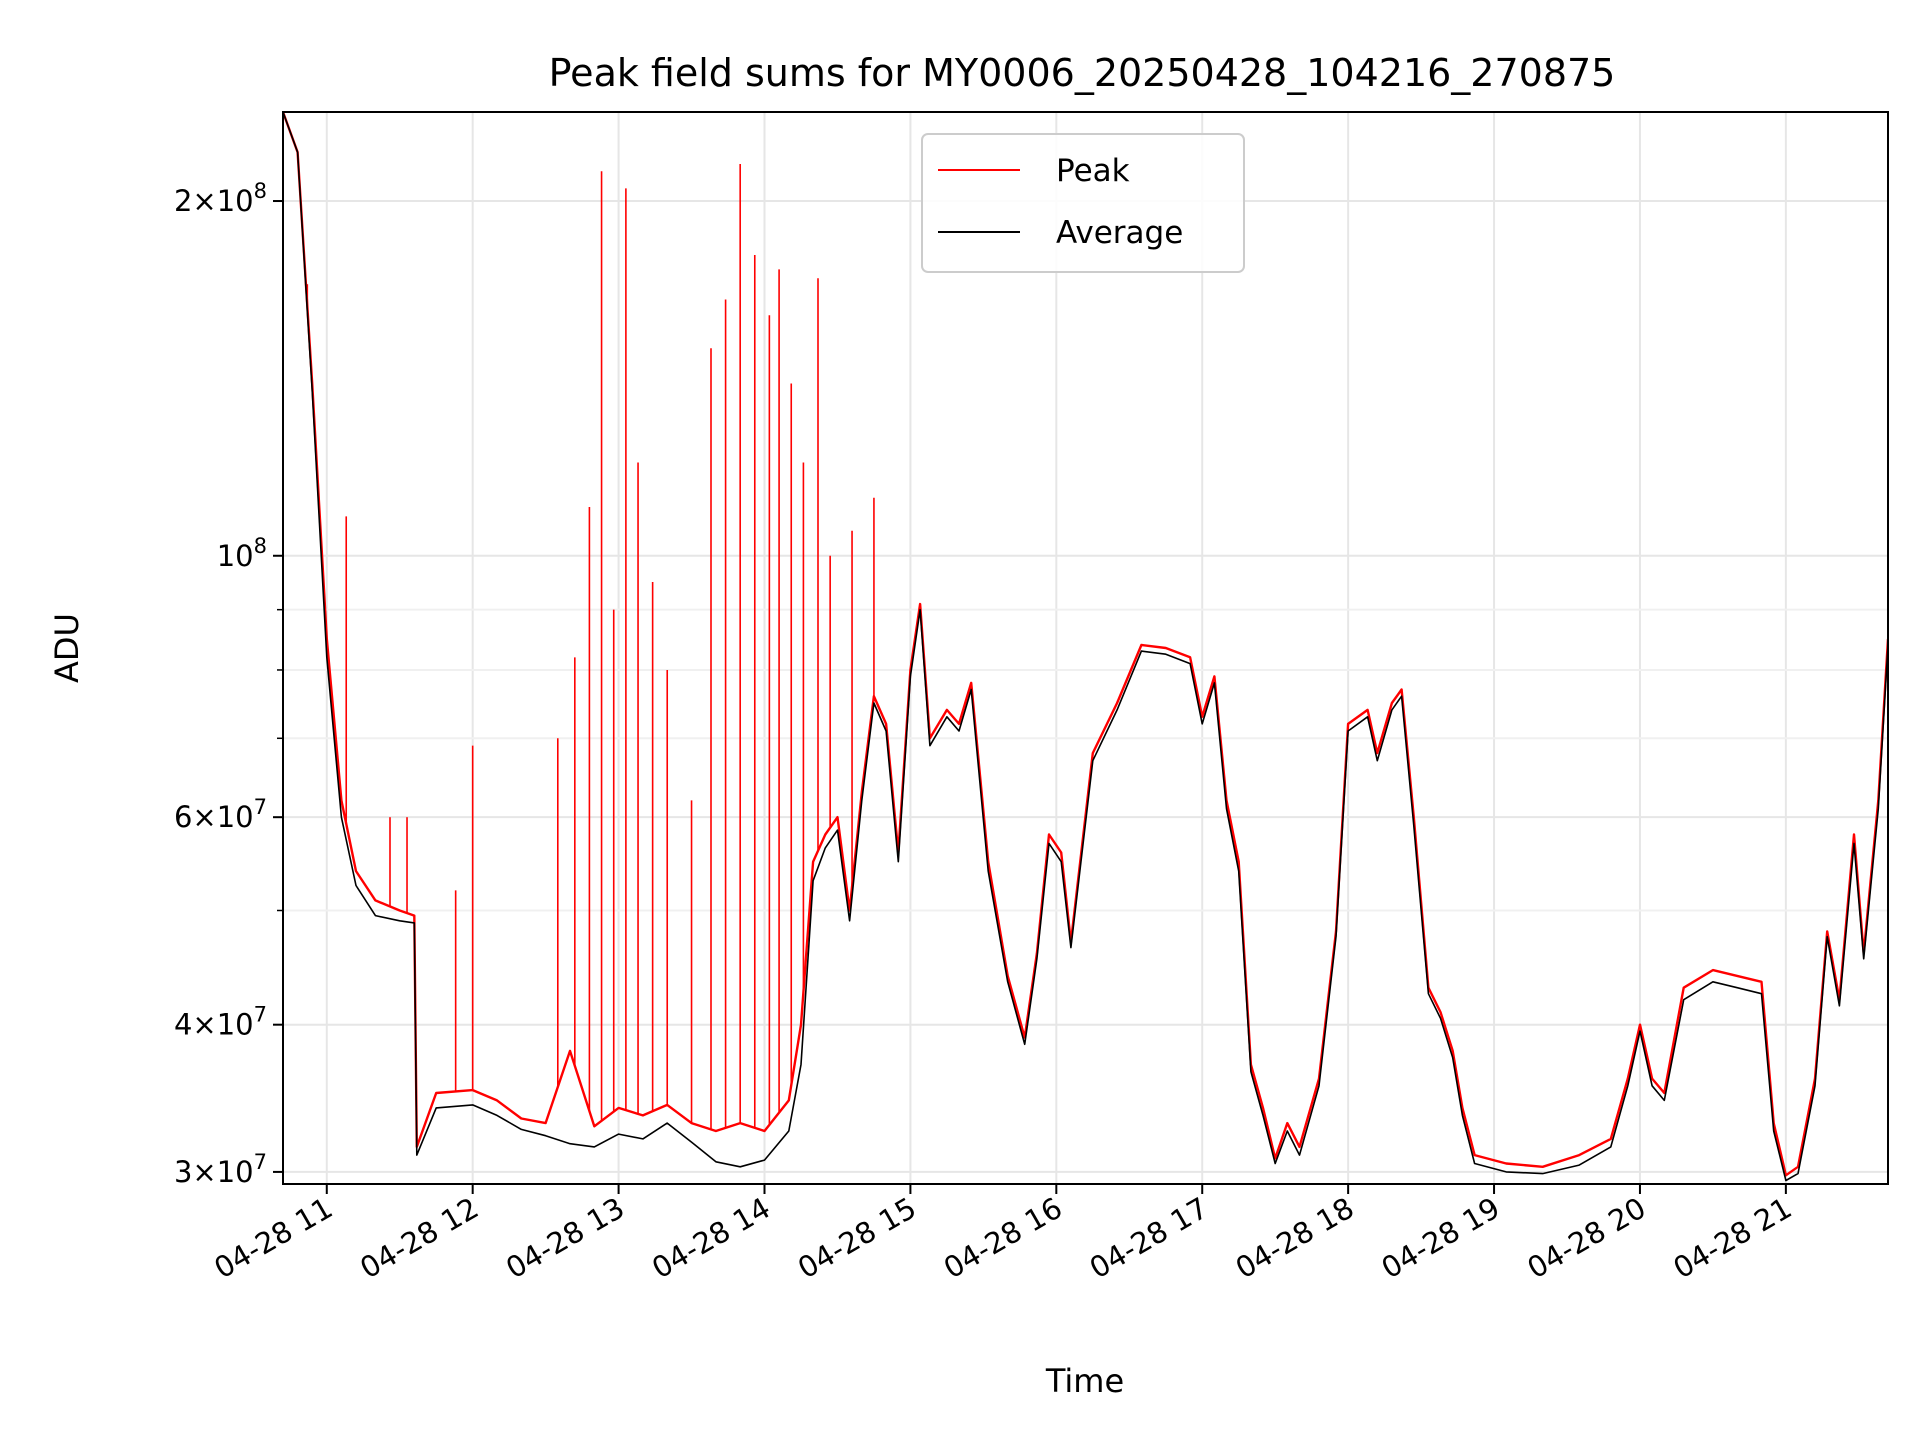 This screenshot has height=1440, width=1920. What do you see at coordinates (1093, 171) in the screenshot?
I see `legend-label: Peak` at bounding box center [1093, 171].